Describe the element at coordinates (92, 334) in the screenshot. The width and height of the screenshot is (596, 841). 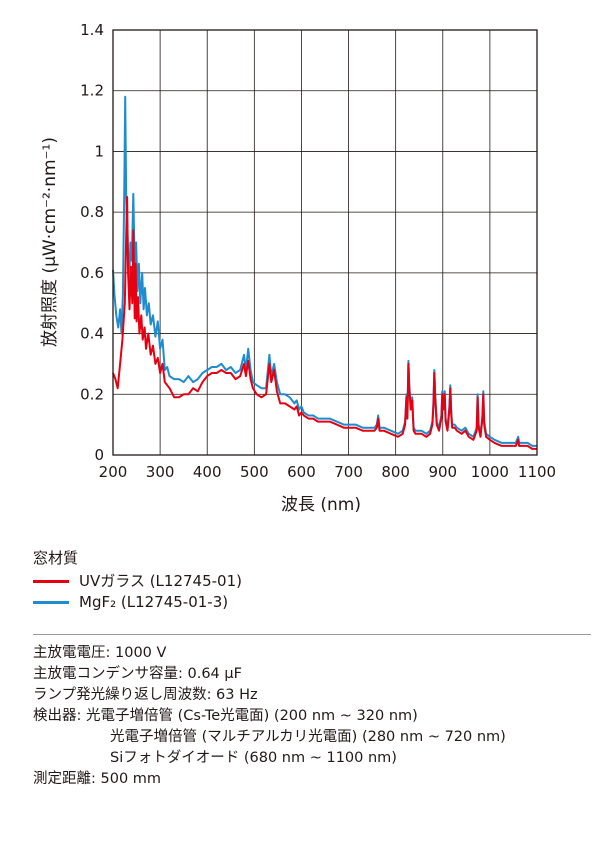
I see `y-tick-label: 0.4` at that location.